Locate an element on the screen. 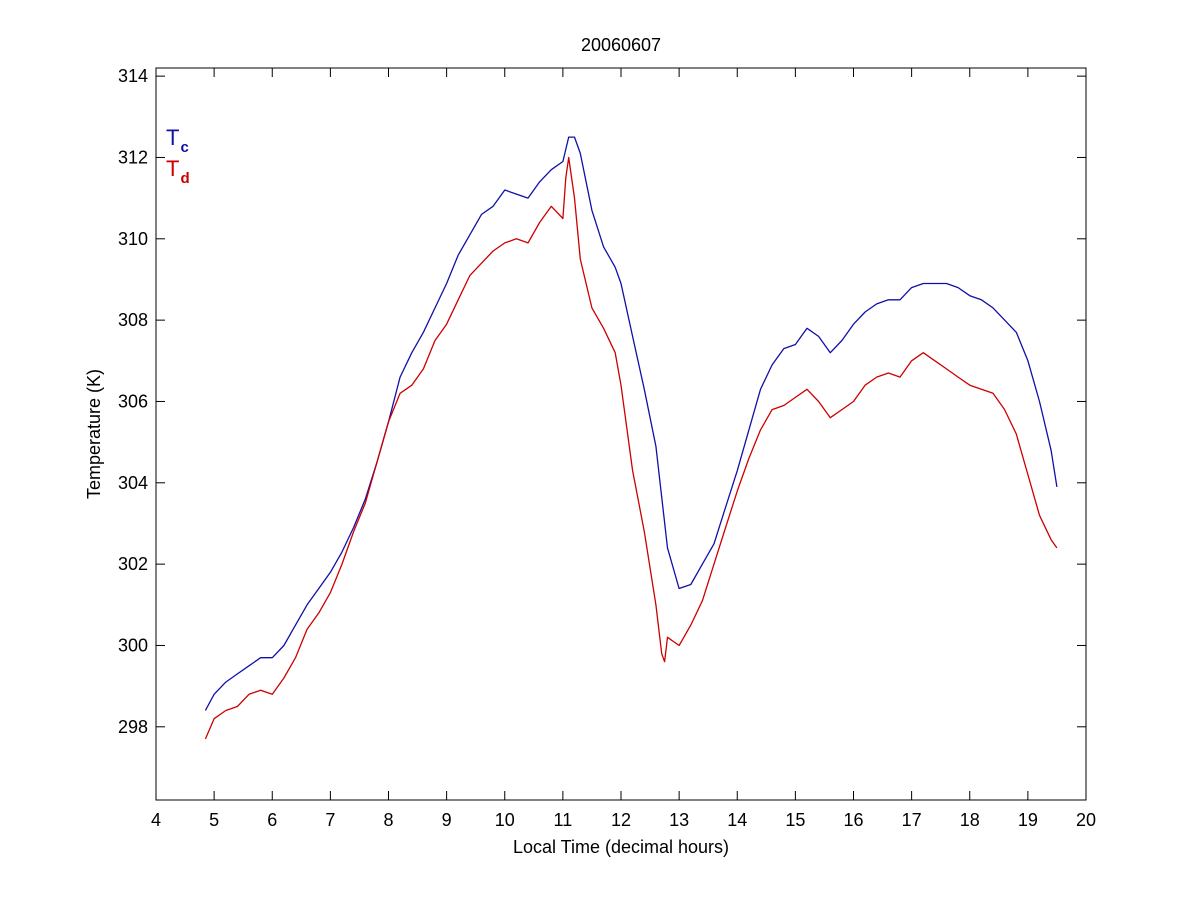 This screenshot has width=1200, height=900. x-tick-label: 15 is located at coordinates (795, 820).